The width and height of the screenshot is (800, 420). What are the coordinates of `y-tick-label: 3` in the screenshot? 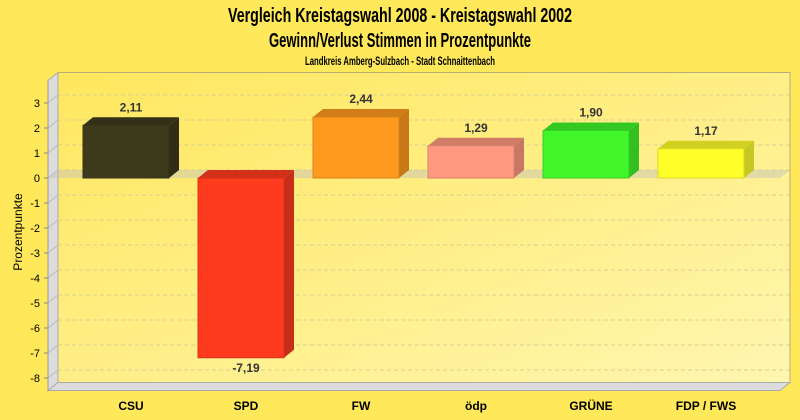 It's located at (37, 104).